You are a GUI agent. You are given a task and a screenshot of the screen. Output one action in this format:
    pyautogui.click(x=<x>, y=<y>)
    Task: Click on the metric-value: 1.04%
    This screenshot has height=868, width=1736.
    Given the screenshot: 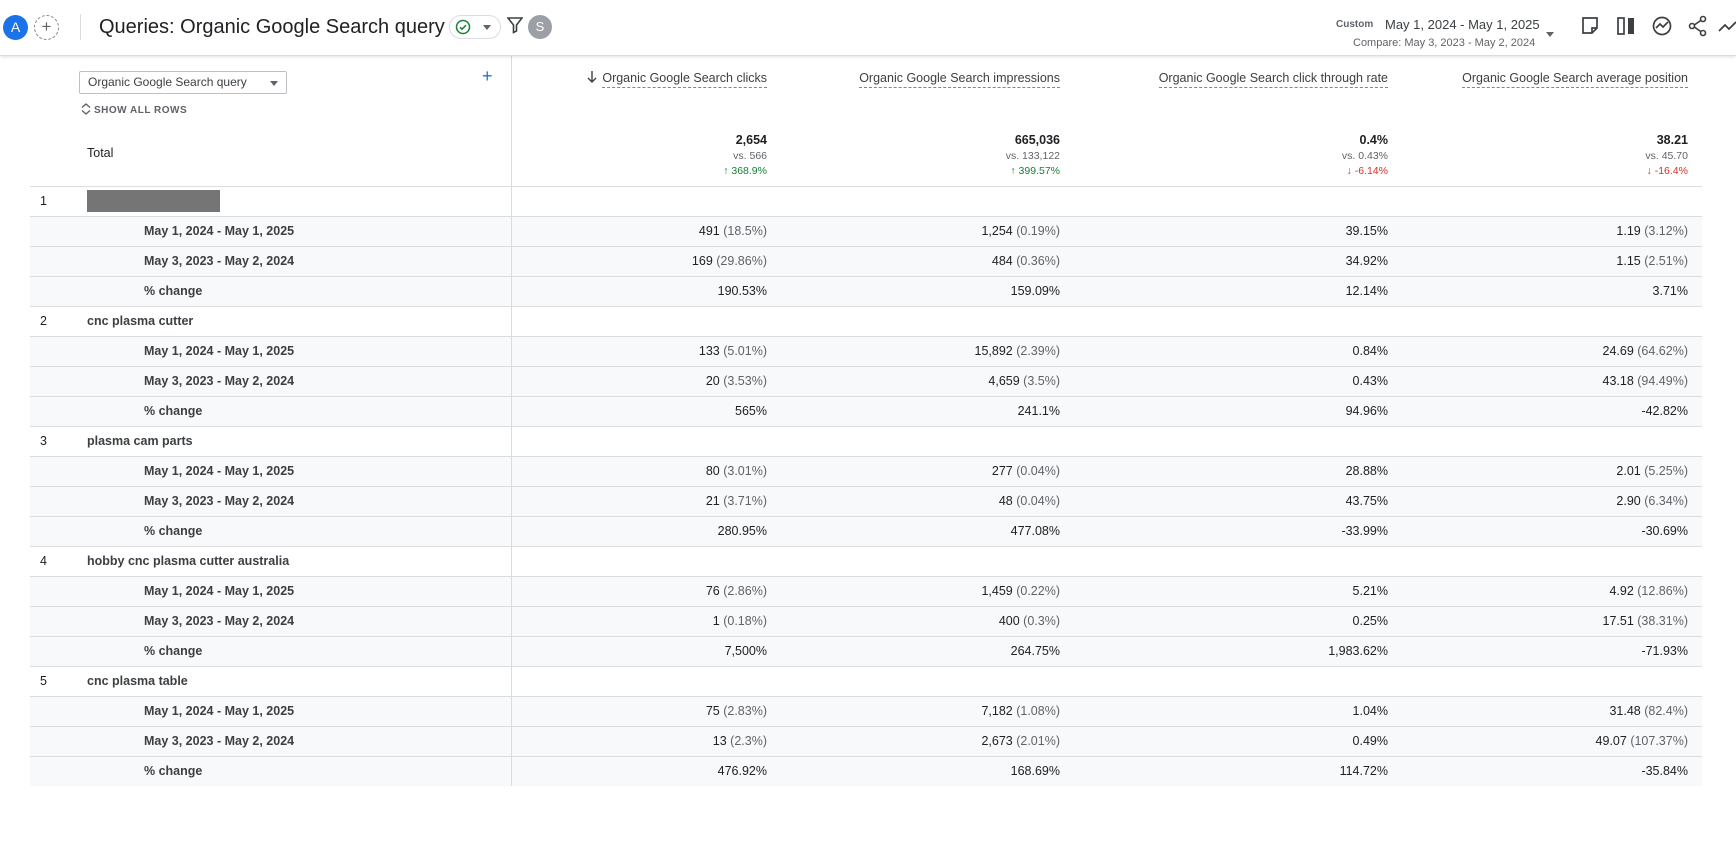 What is the action you would take?
    pyautogui.click(x=1370, y=711)
    